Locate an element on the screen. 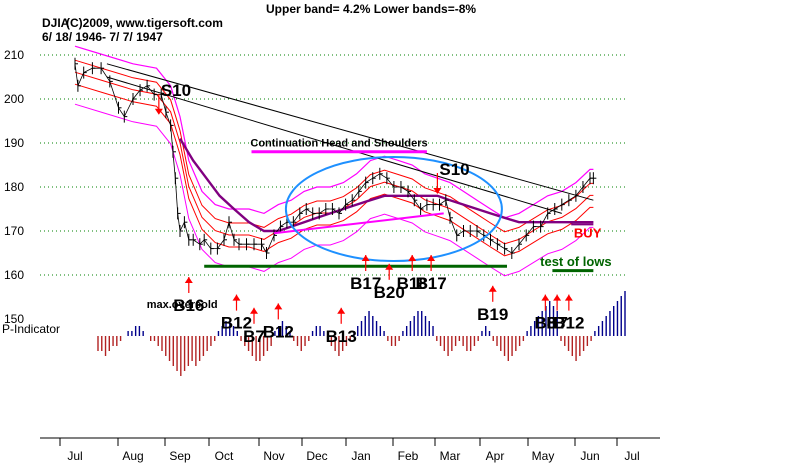  annotation-label: BUY is located at coordinates (588, 233).